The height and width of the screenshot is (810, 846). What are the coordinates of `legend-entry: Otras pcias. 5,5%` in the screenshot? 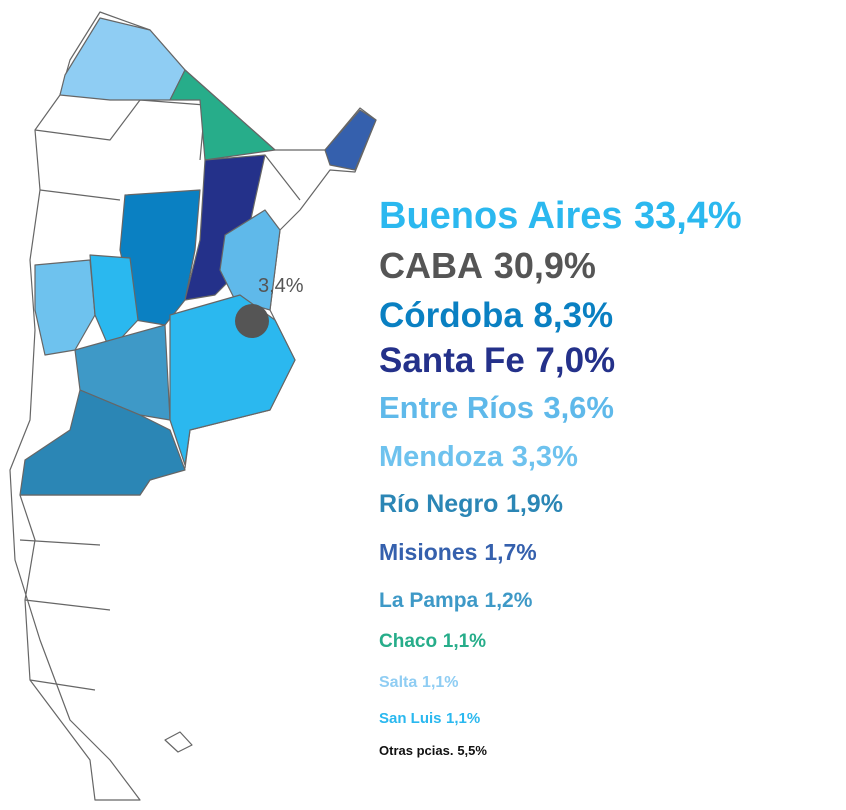 It's located at (433, 750).